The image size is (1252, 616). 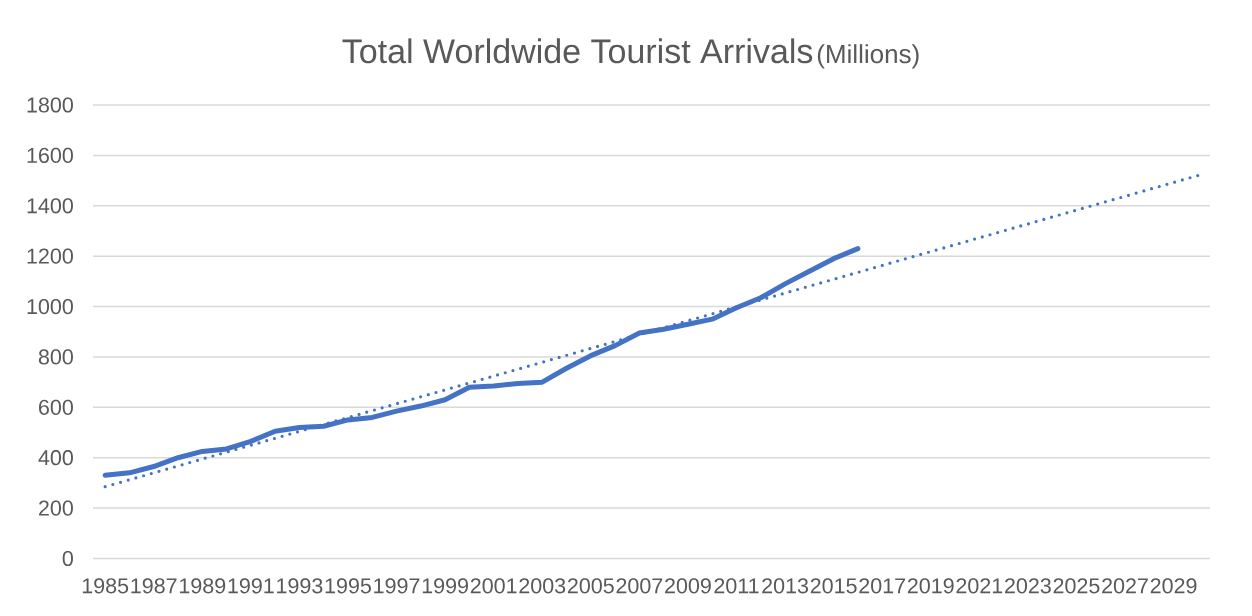 I want to click on x-tick-label: 2025, so click(x=1076, y=586).